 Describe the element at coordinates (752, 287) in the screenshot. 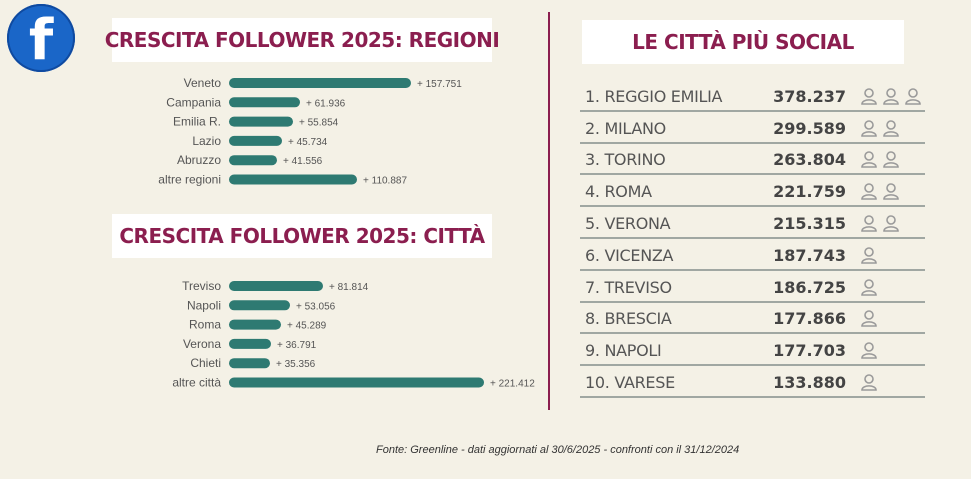

I see `table-row: 7. TREVISO 186.725` at that location.